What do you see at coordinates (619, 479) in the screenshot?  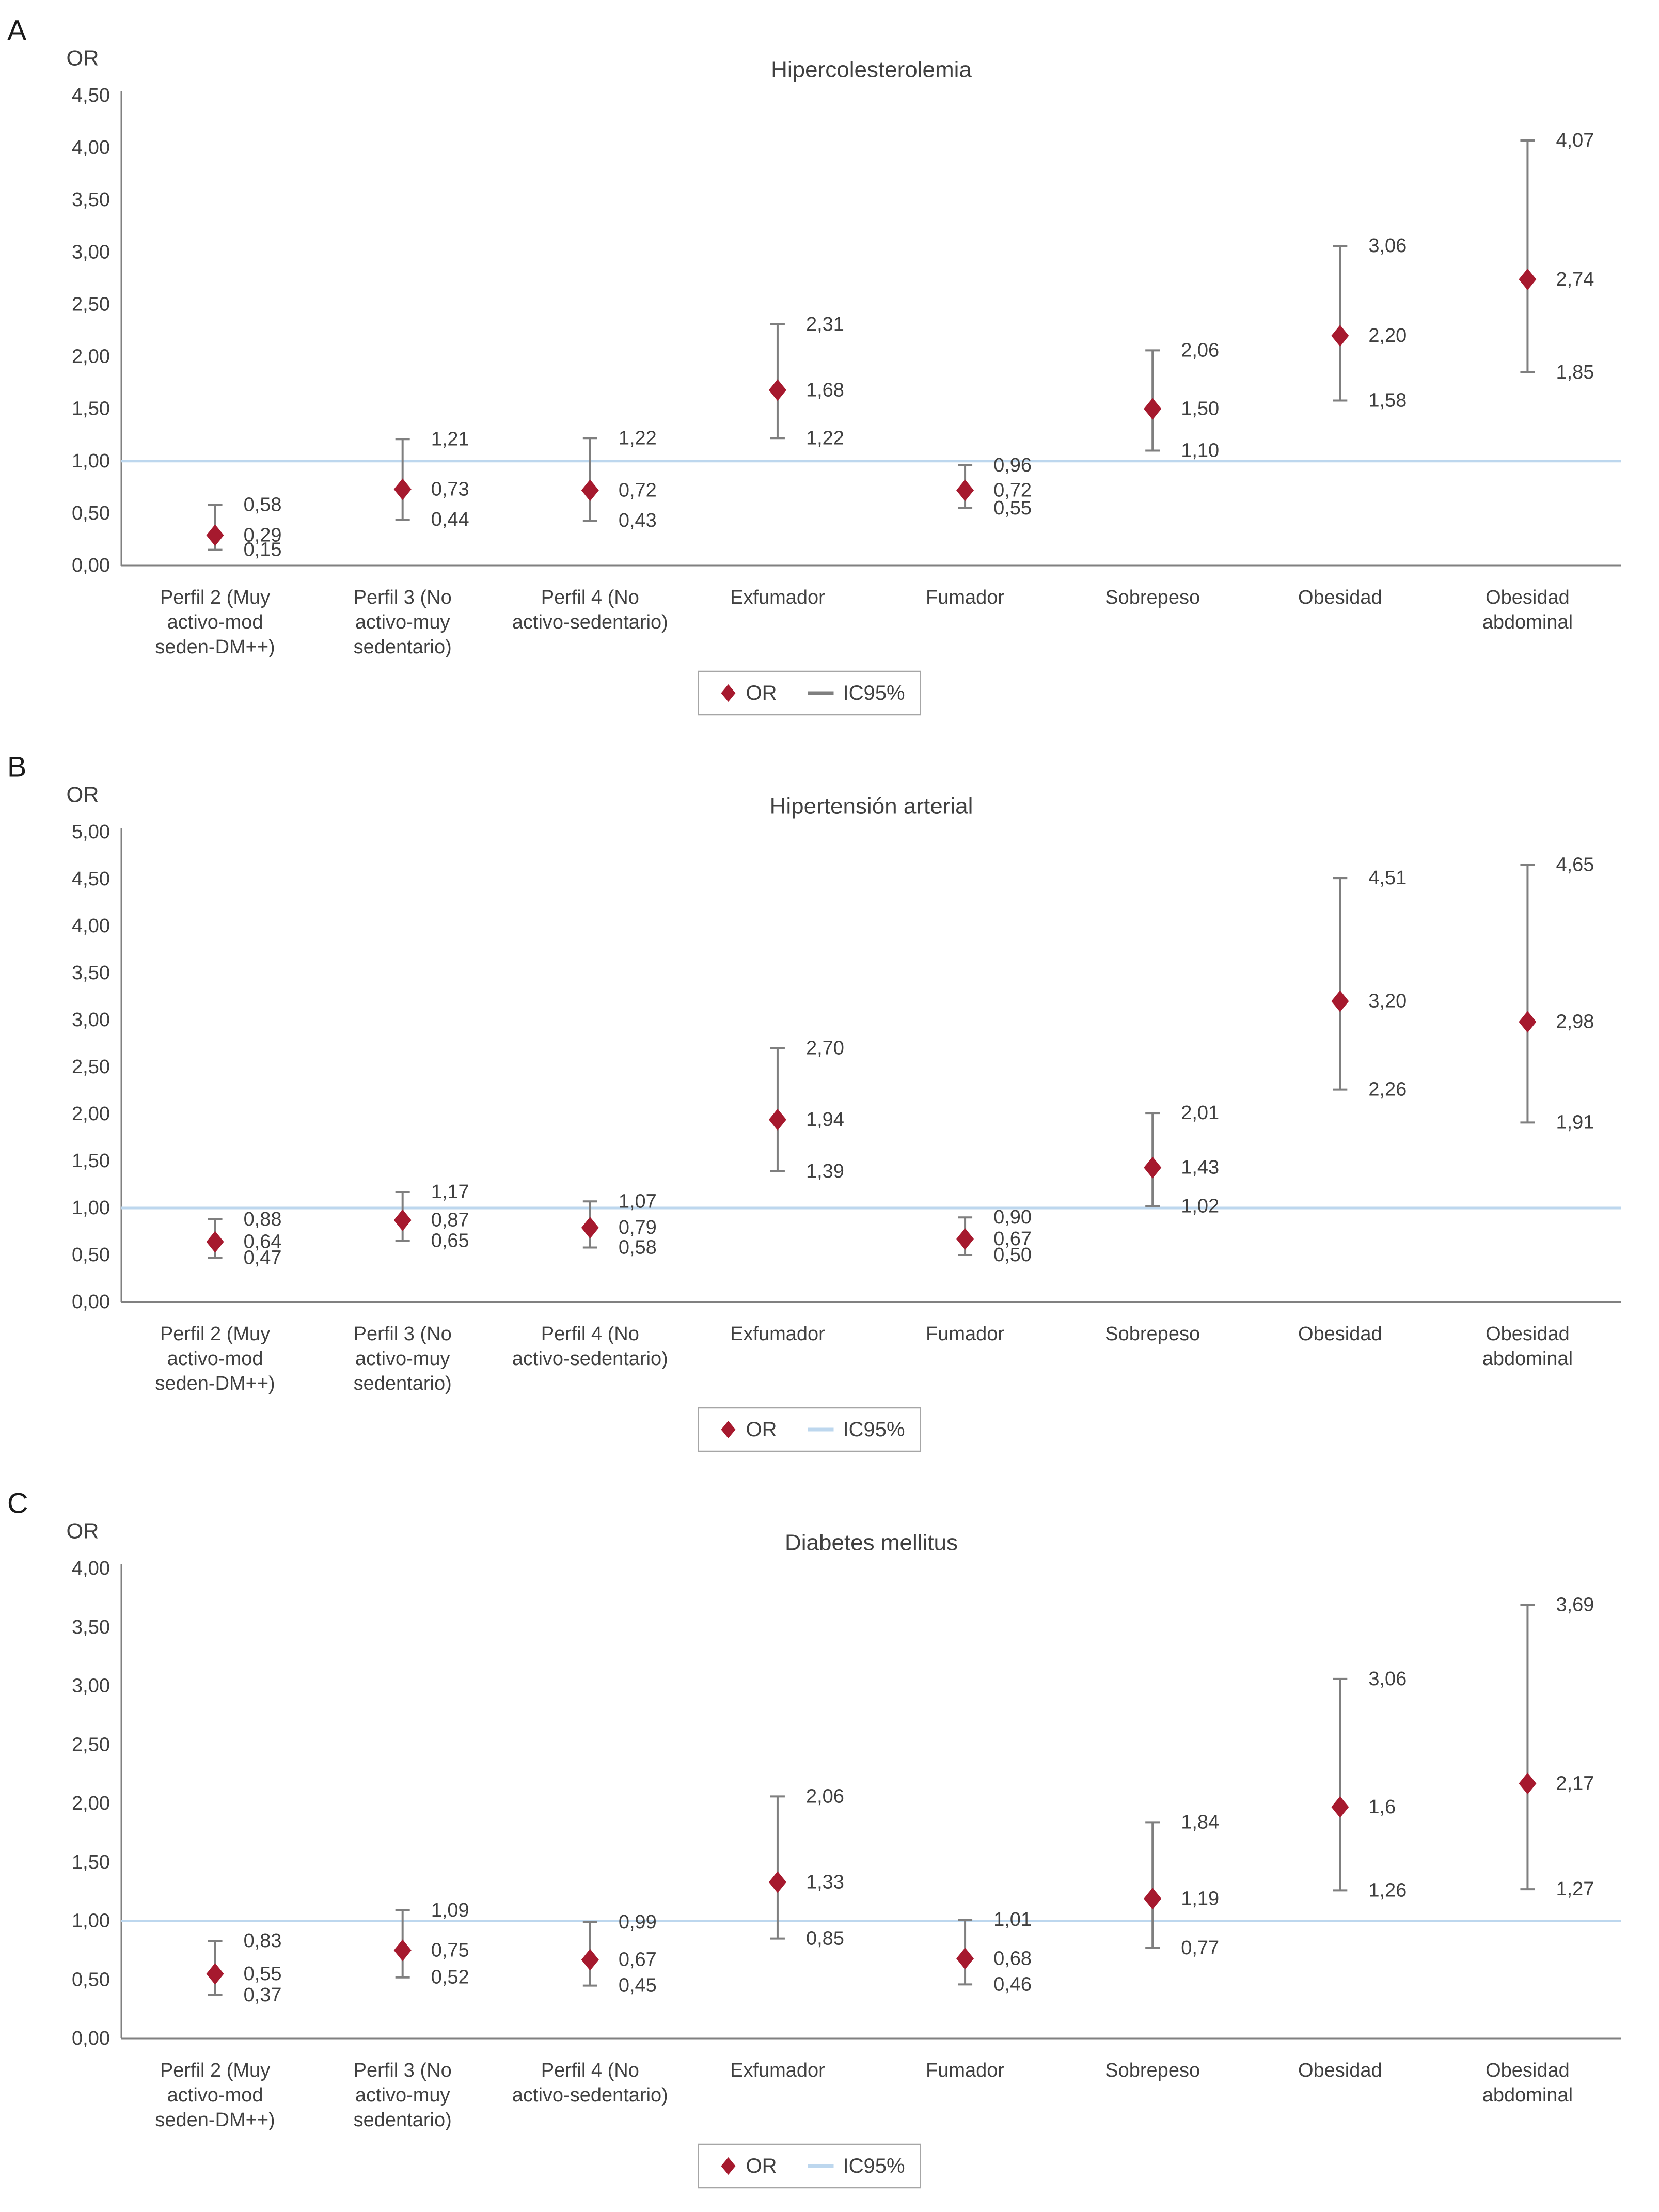 I see `forest-point: 1,22 0,72 0,43` at bounding box center [619, 479].